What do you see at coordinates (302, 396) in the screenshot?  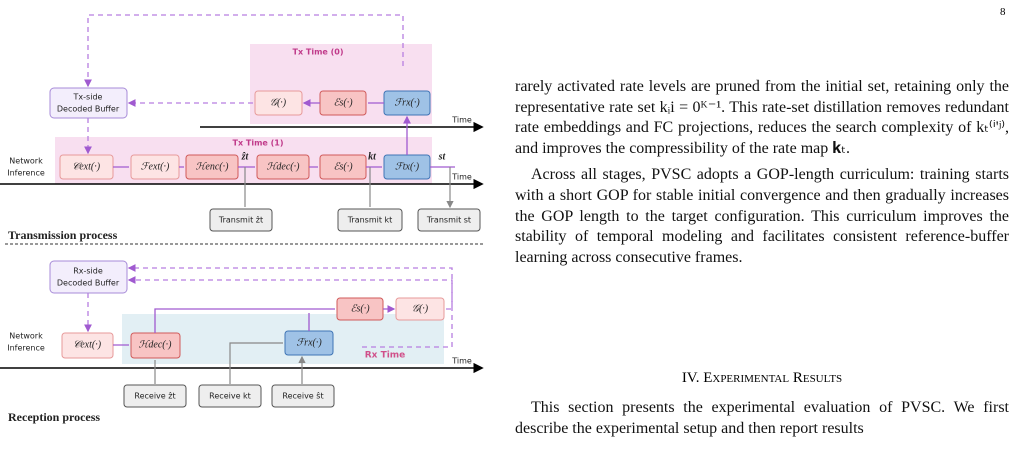 I see `receive-label: Receive ŝt` at bounding box center [302, 396].